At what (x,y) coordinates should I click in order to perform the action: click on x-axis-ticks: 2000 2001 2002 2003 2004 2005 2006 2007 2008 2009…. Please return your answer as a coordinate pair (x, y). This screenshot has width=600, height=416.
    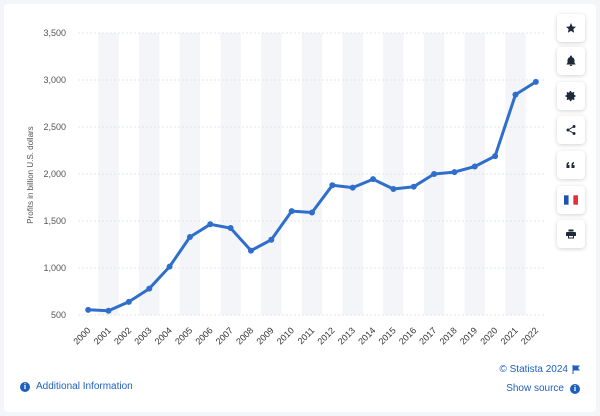
    Looking at the image, I should click on (305, 335).